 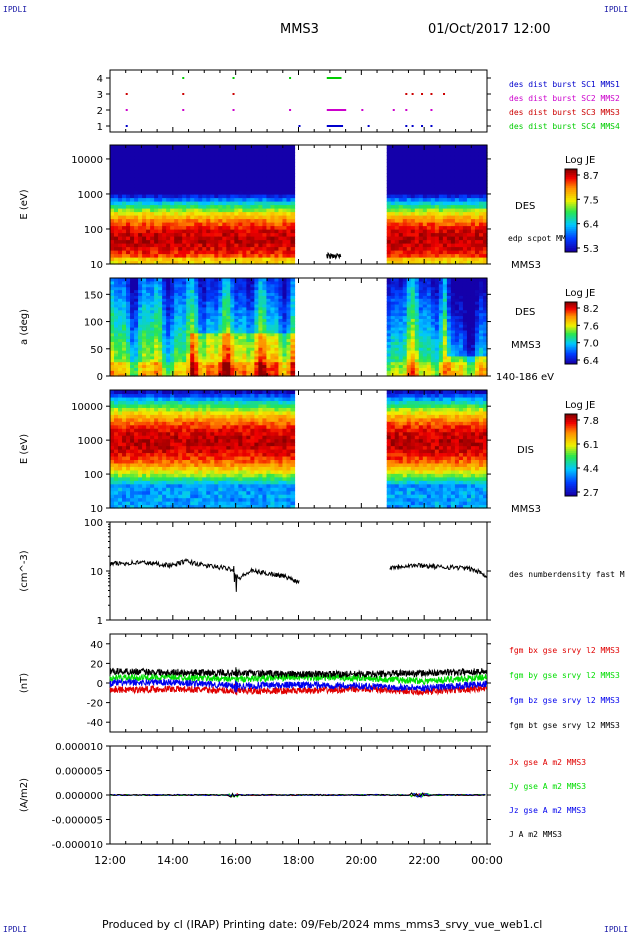 What do you see at coordinates (489, 29) in the screenshot?
I see `date-title: 01/Oct/2017 12:00` at bounding box center [489, 29].